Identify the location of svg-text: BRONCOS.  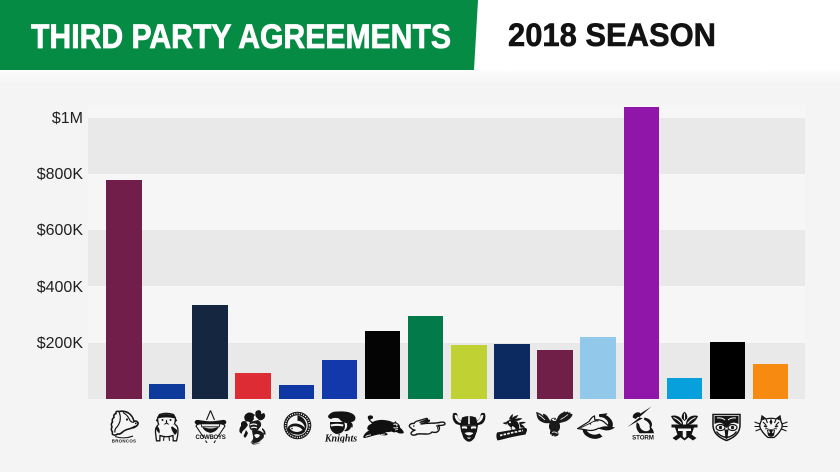
(124, 441).